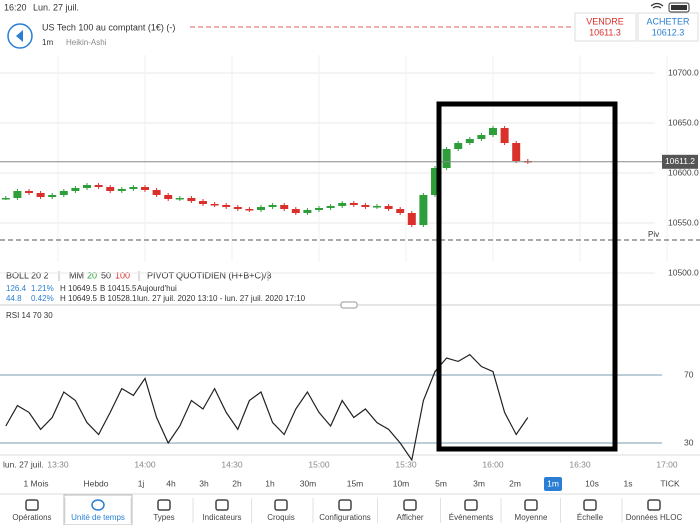 The width and height of the screenshot is (700, 525). What do you see at coordinates (668, 32) in the screenshot?
I see `buy-price: 10612.3` at bounding box center [668, 32].